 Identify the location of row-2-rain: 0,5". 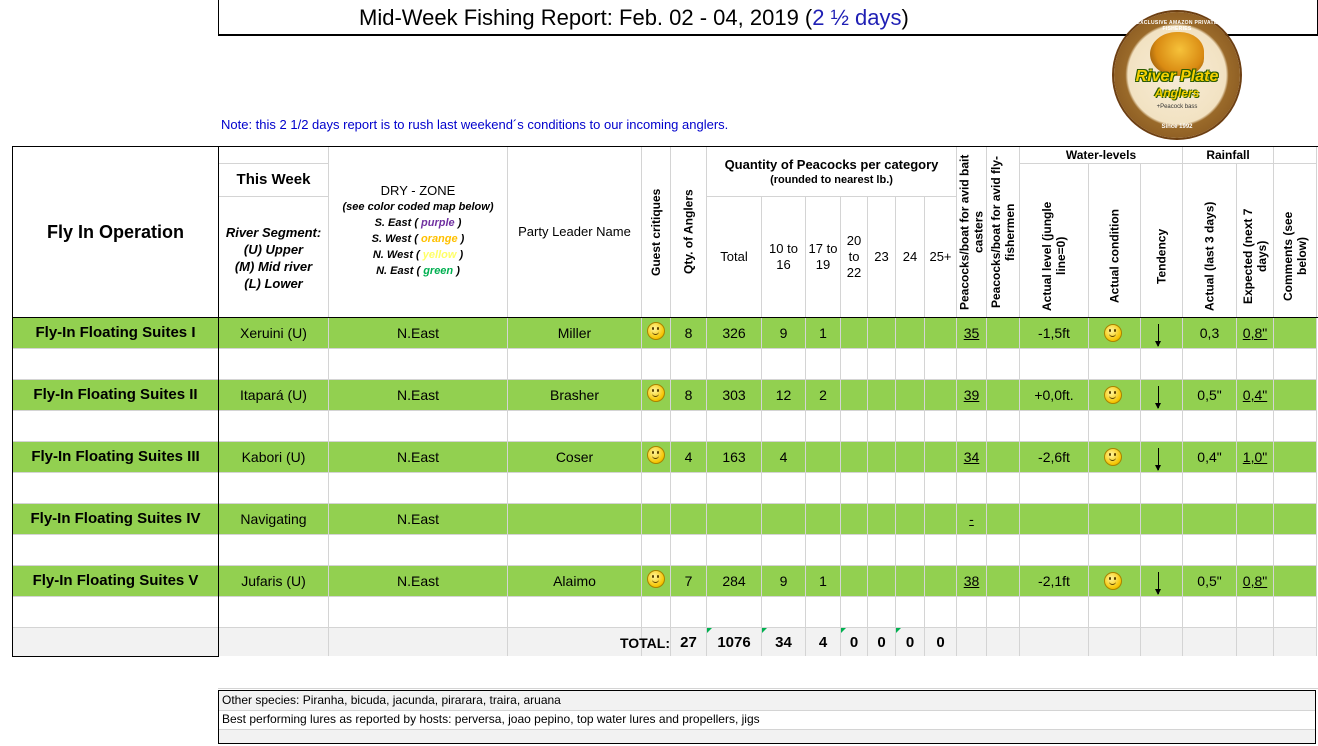
(1209, 395).